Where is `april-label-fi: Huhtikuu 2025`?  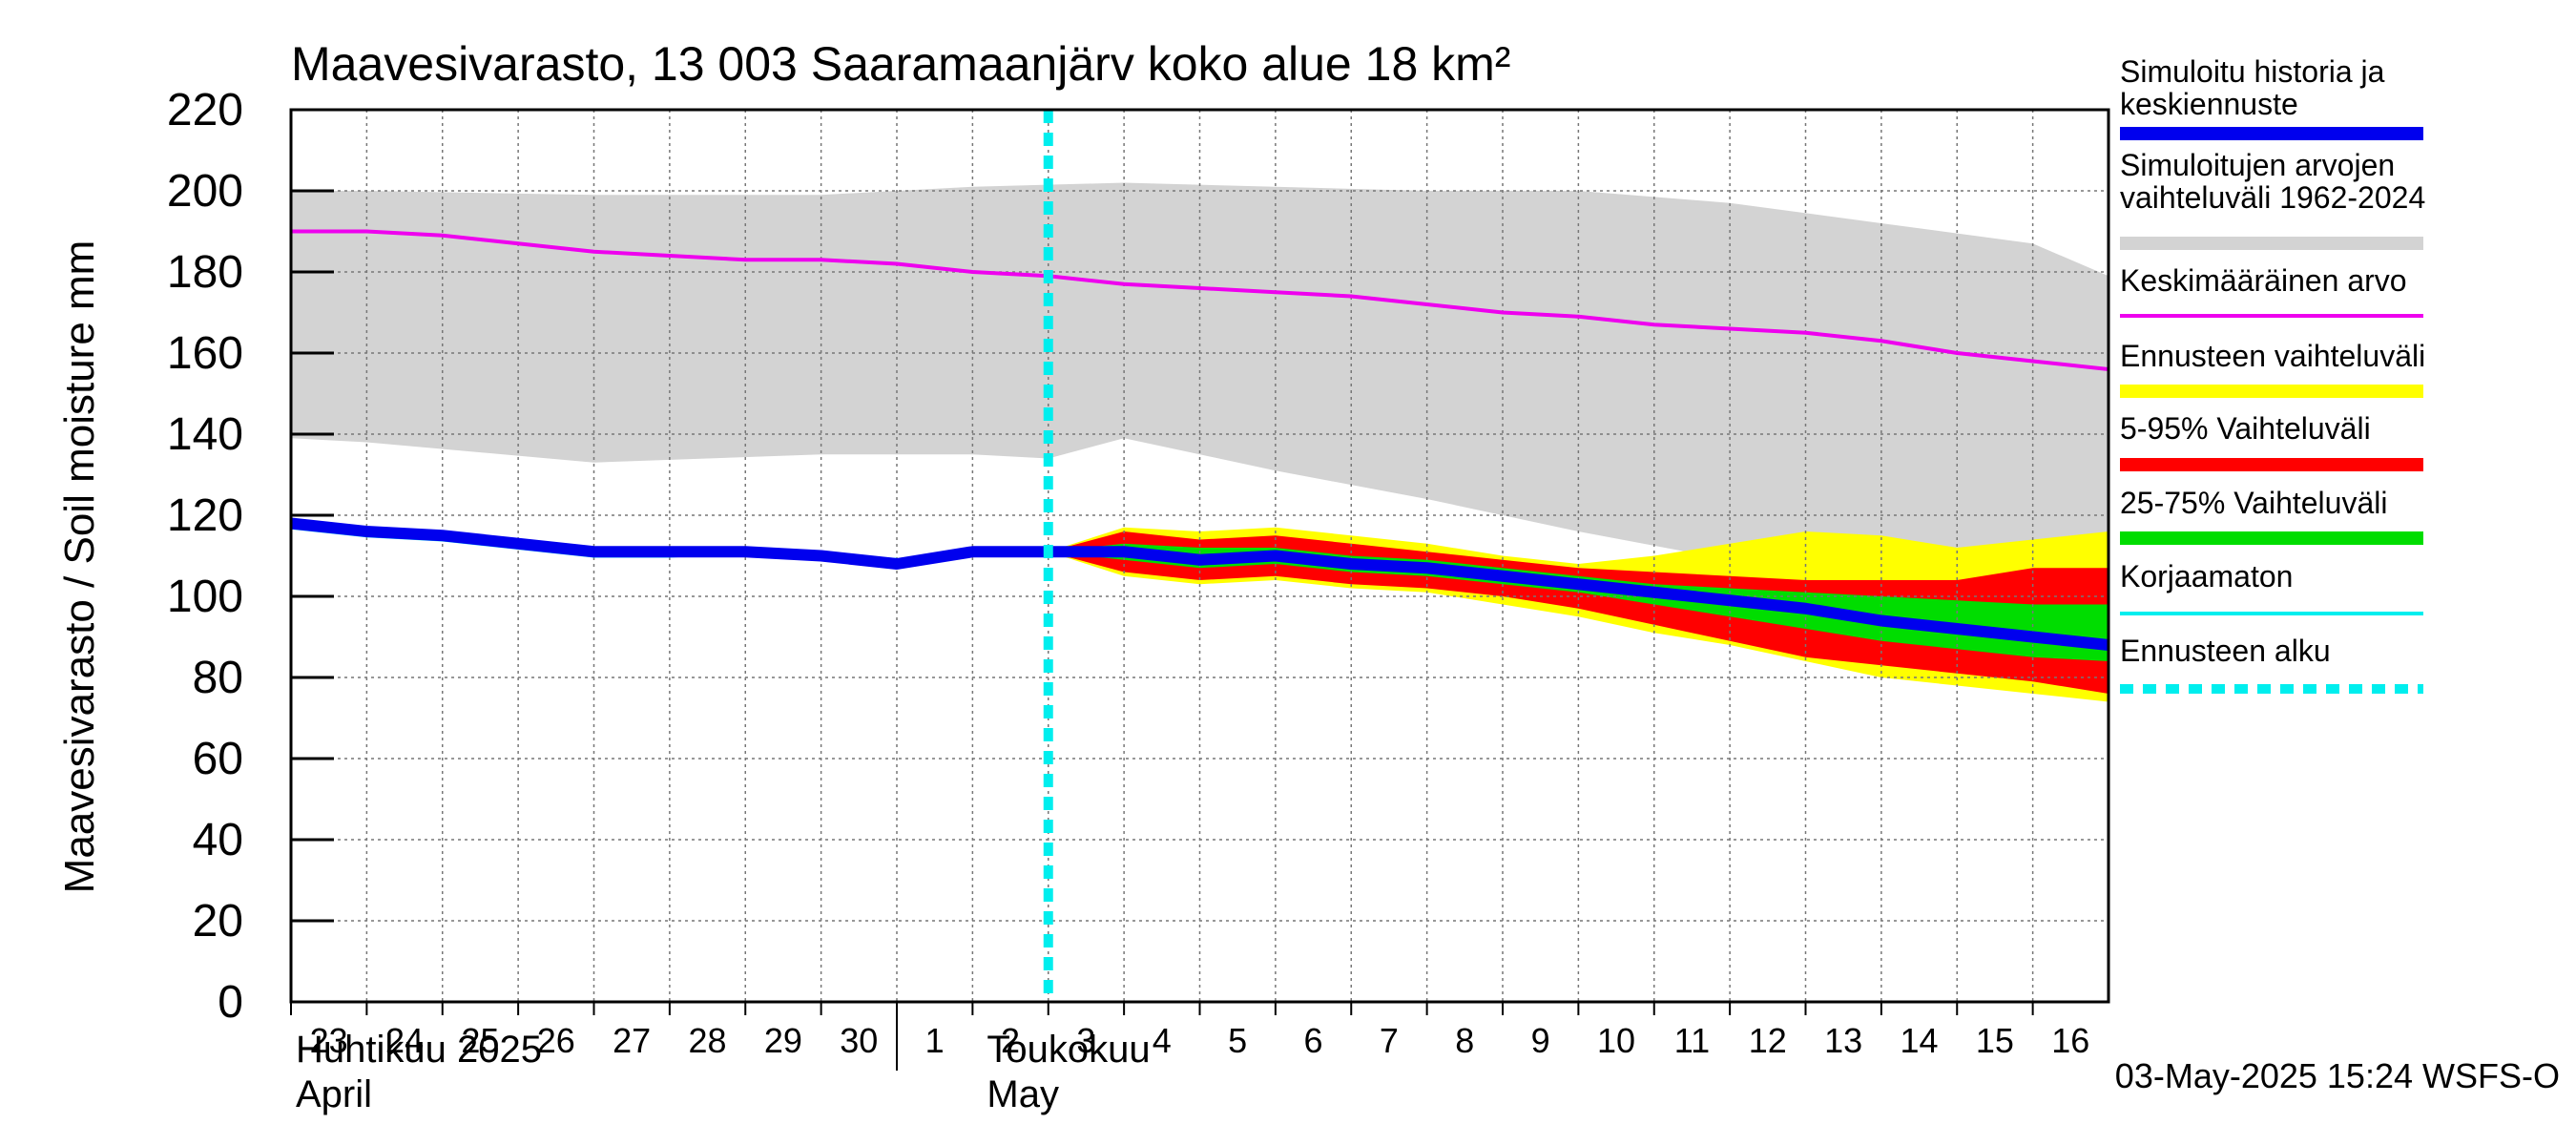
april-label-fi: Huhtikuu 2025 is located at coordinates (419, 1050).